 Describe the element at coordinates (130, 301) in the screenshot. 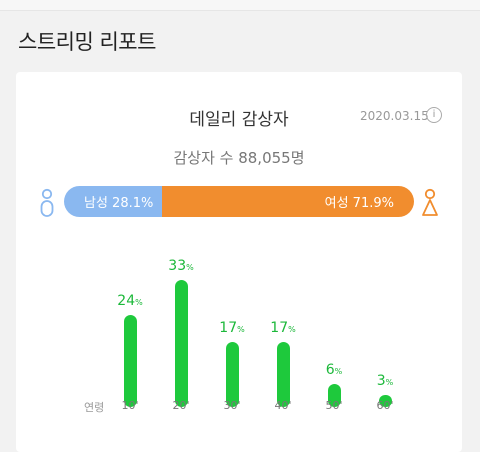

I see `bar-value-label: 24%` at that location.